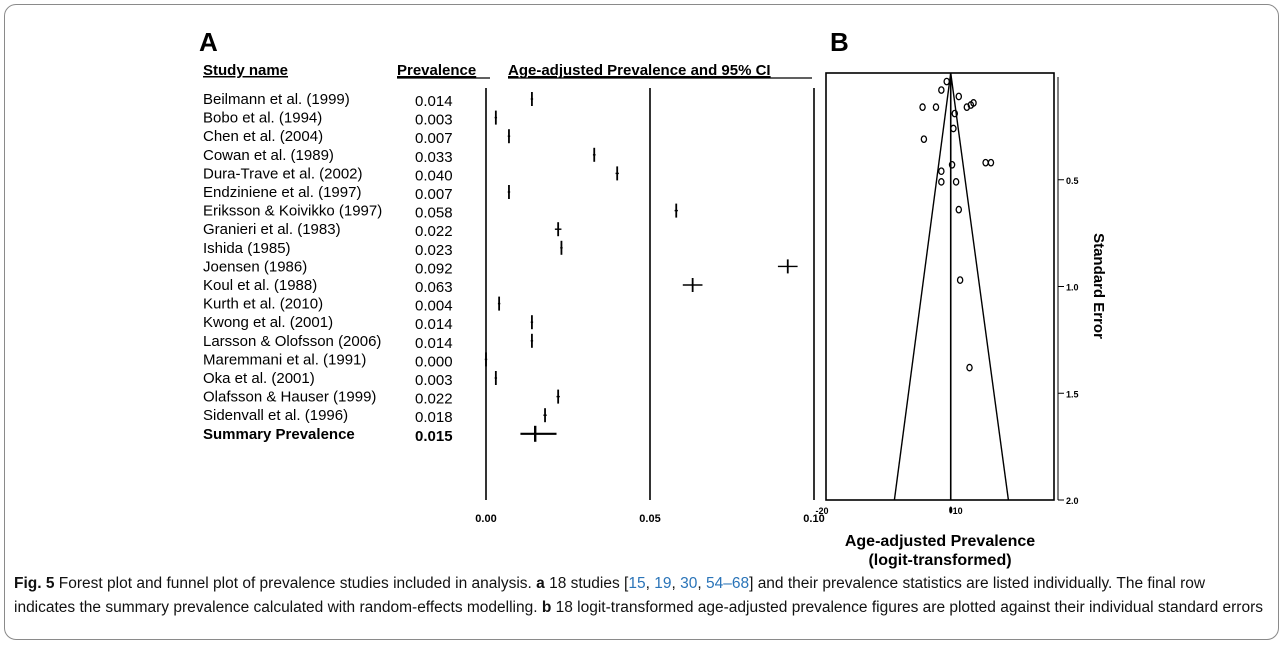 The height and width of the screenshot is (645, 1285). What do you see at coordinates (263, 136) in the screenshot?
I see `study-name: Chen et al. (2004)` at bounding box center [263, 136].